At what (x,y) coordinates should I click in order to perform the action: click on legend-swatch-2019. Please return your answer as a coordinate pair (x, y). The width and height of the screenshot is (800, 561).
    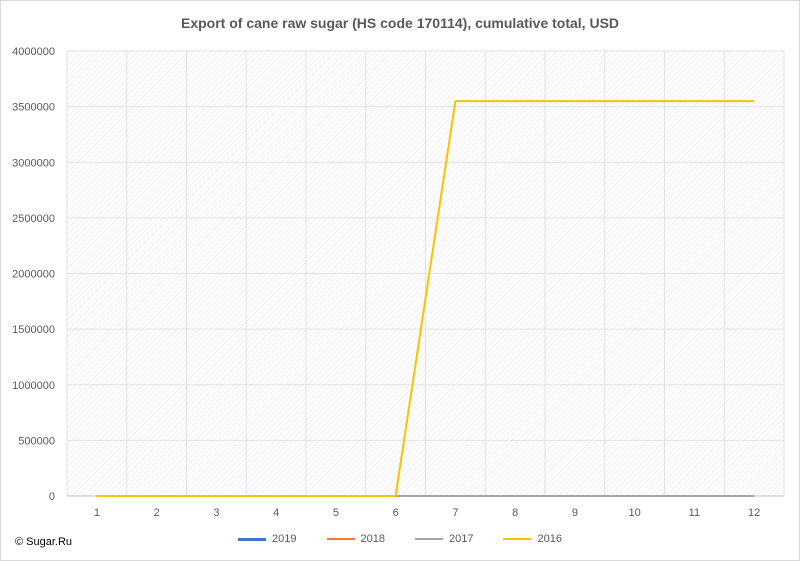
    Looking at the image, I should click on (252, 539).